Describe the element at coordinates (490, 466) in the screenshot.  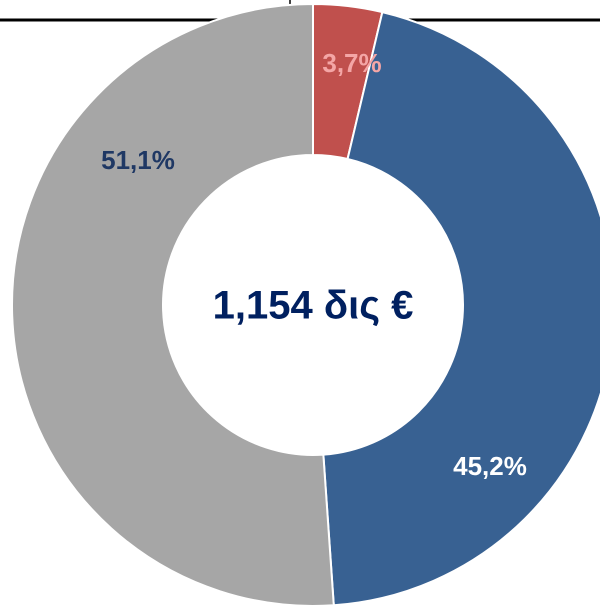
I see `data-label: 45,2%` at that location.